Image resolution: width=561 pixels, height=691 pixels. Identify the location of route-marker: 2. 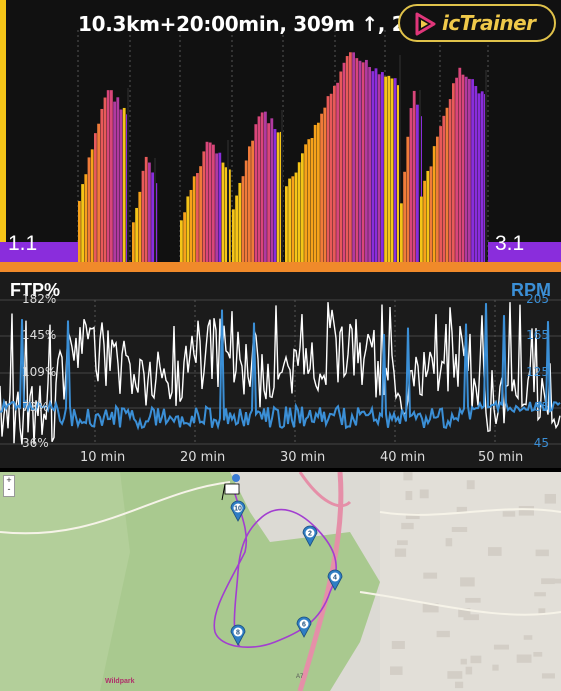
(310, 536).